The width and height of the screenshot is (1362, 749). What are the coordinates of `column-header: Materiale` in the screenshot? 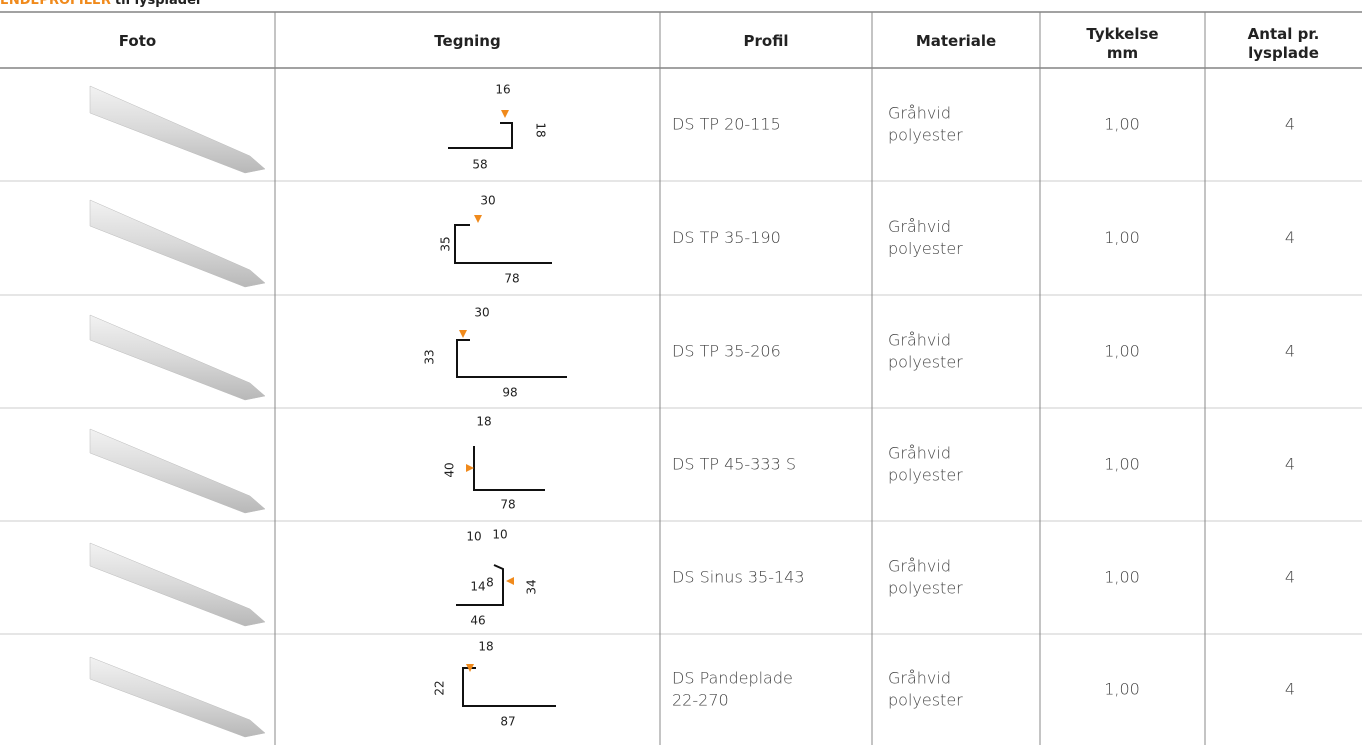 It's located at (956, 41).